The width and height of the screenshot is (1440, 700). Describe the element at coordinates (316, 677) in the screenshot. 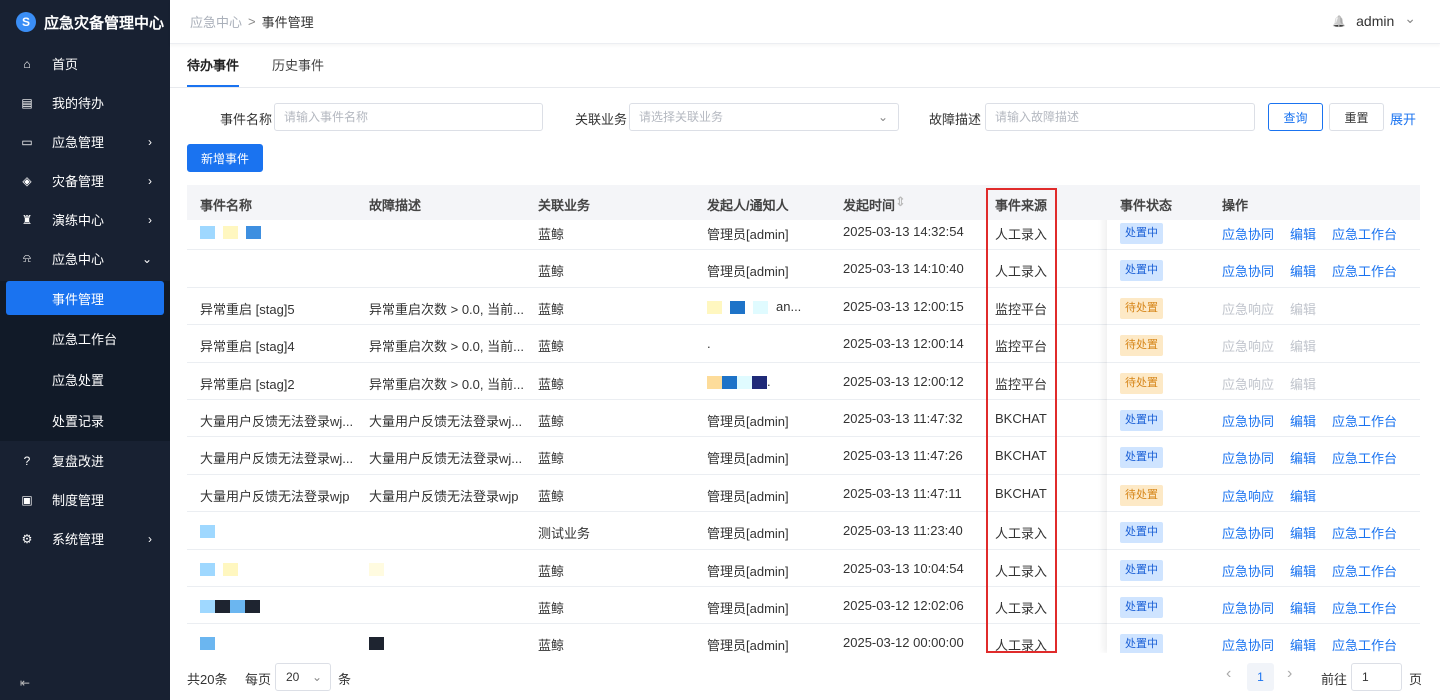

I see `chevron-down-icon: ⌄` at that location.